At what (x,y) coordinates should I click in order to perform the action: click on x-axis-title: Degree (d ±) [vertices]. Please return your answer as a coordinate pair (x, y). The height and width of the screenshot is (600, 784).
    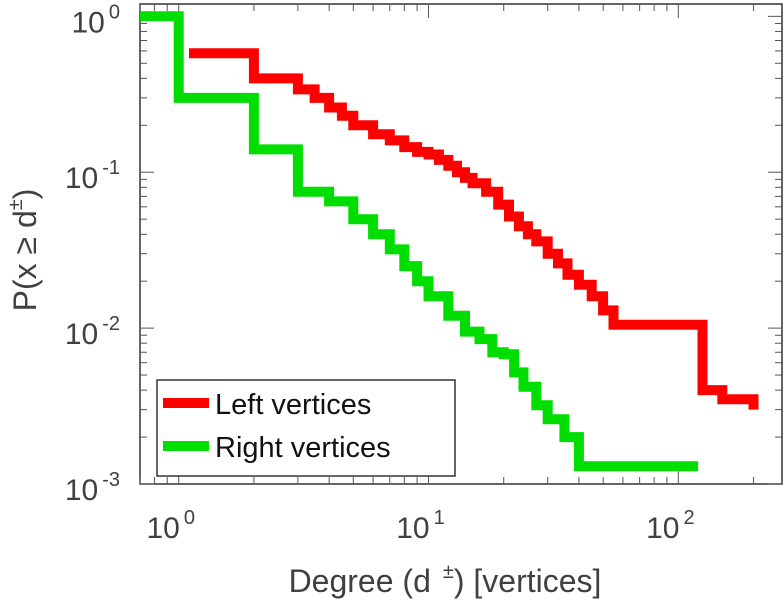
    Looking at the image, I should click on (445, 580).